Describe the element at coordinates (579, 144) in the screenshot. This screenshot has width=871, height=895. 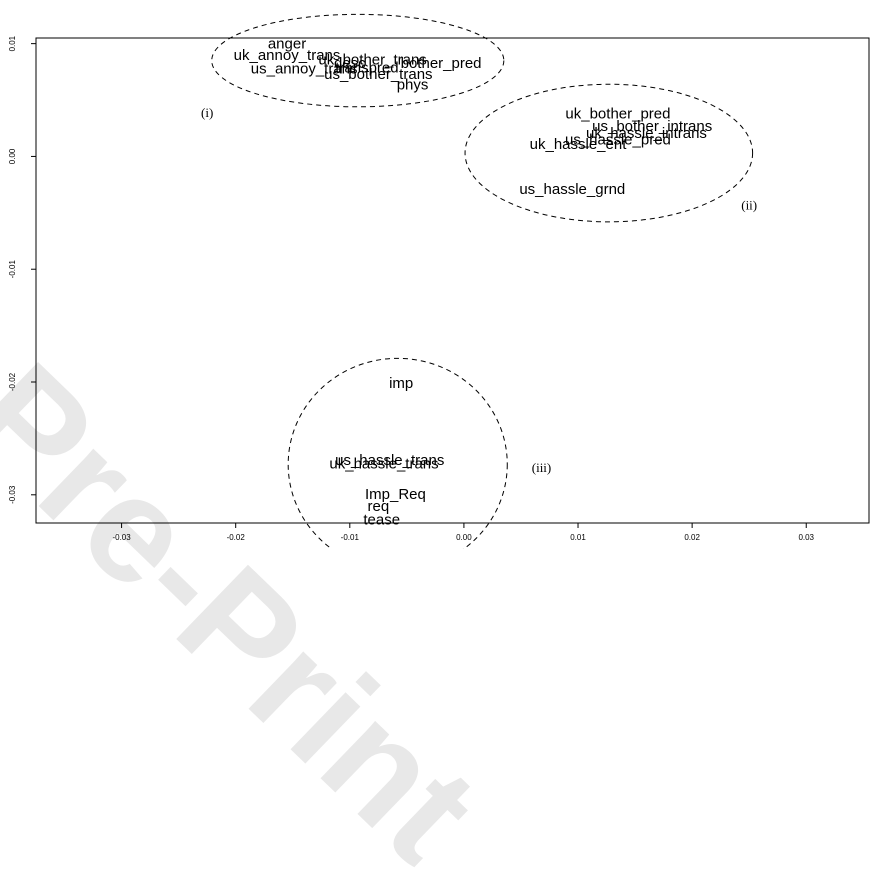
I see `point-label: uk_hassle_ent` at that location.